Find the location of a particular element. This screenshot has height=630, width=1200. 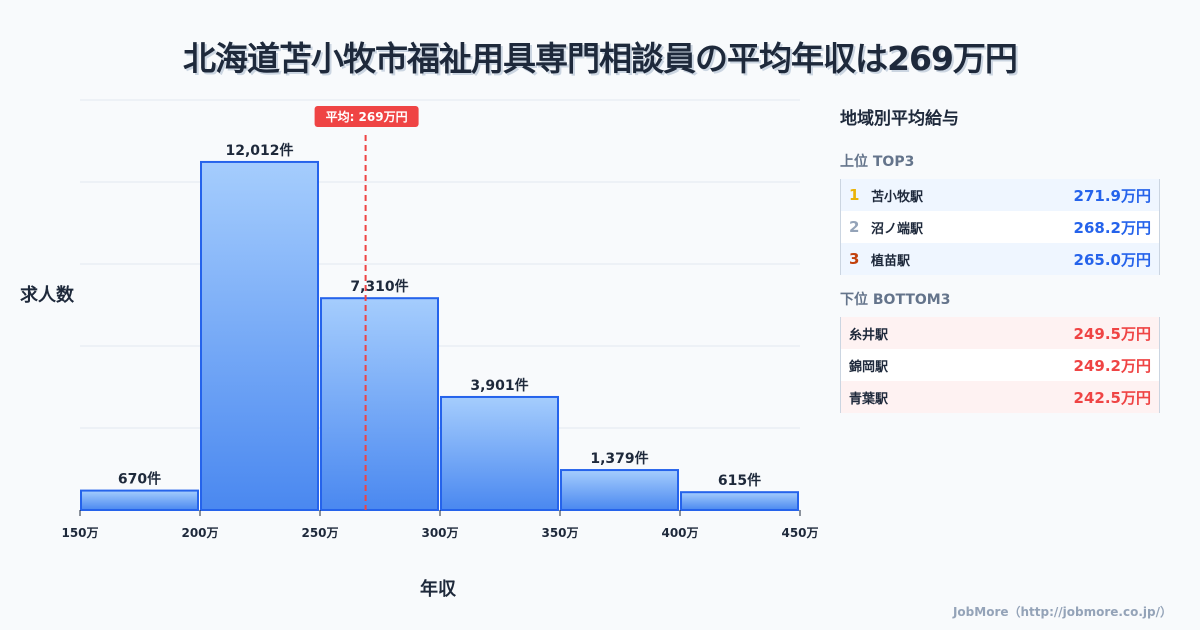

table-row: 青葉駅 242.5万円 is located at coordinates (1000, 397).